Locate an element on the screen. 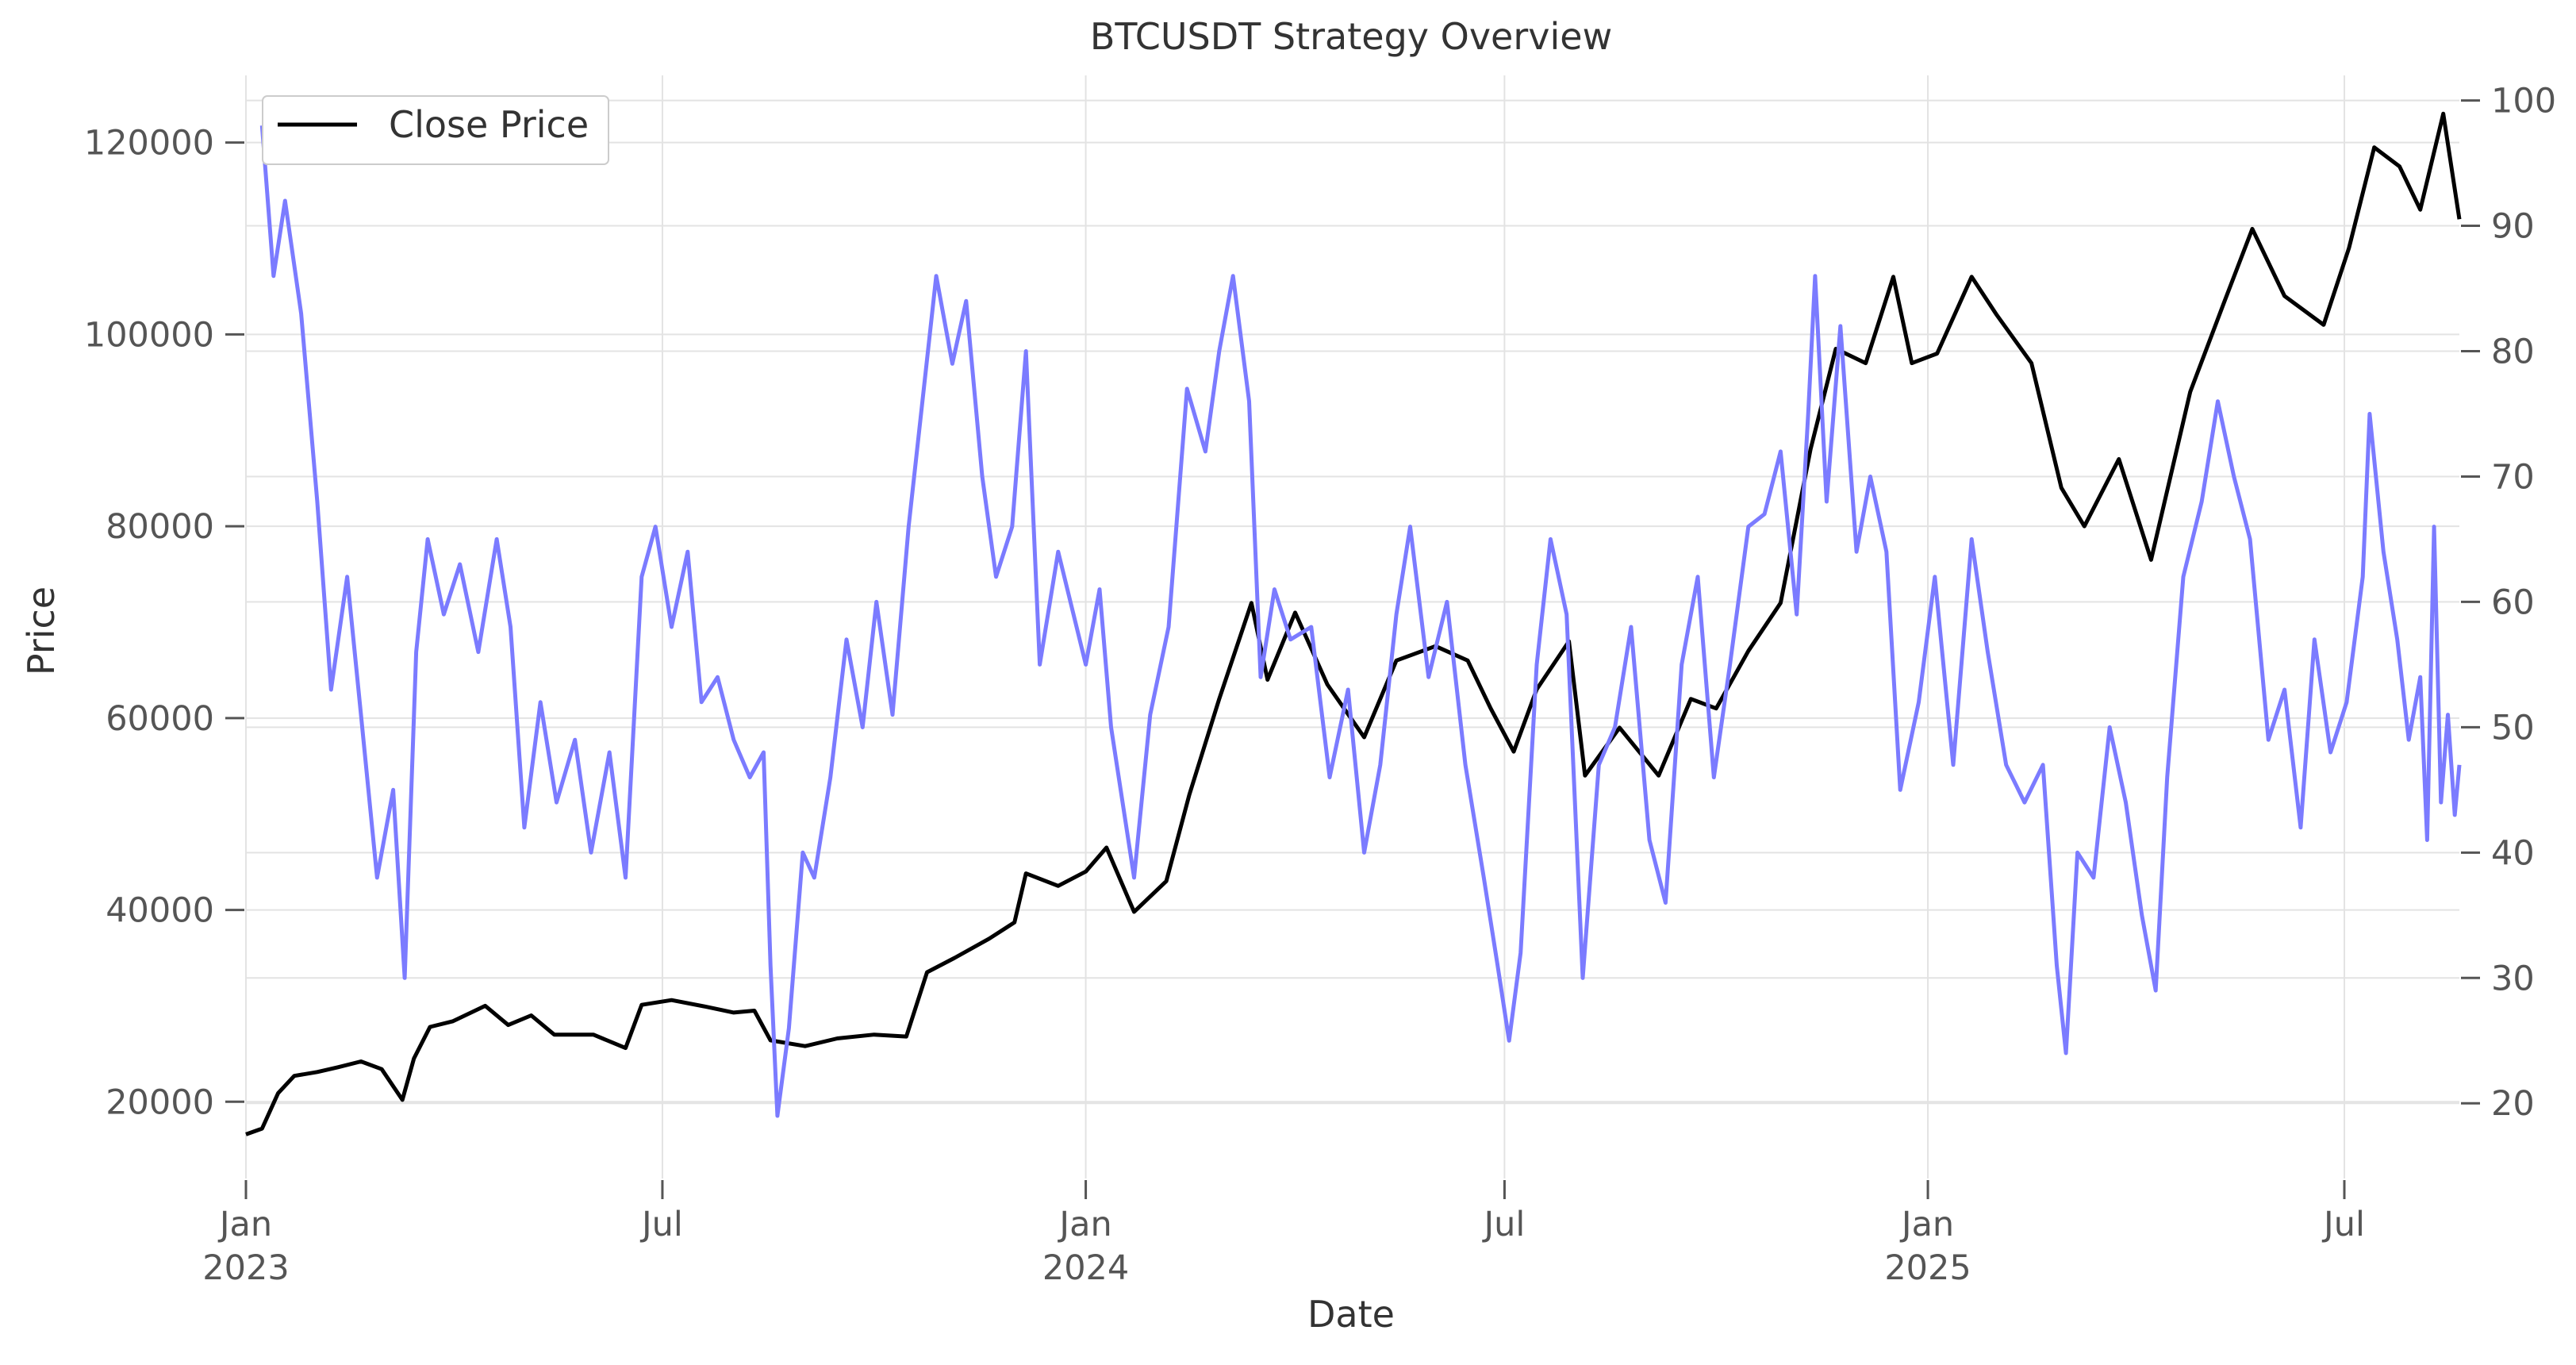  y2-tick-label: 50 is located at coordinates (2513, 728).